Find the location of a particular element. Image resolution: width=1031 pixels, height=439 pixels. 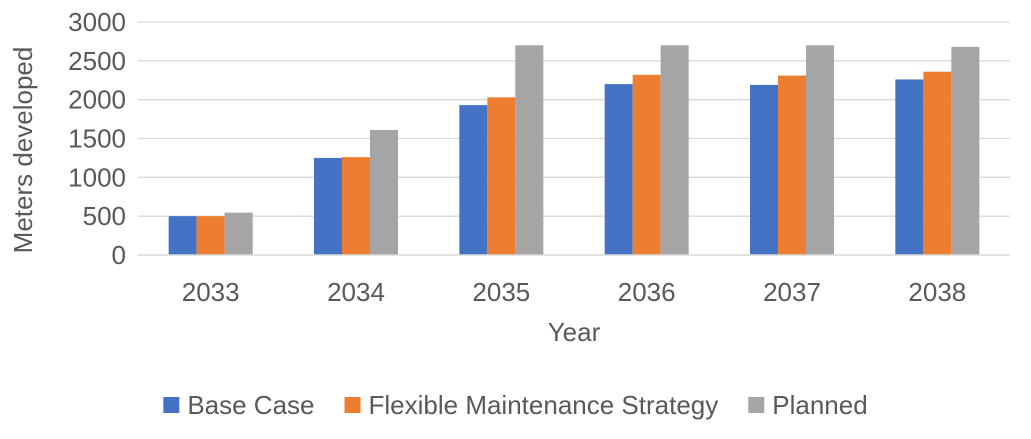

x-axis-title: Year is located at coordinates (574, 332).